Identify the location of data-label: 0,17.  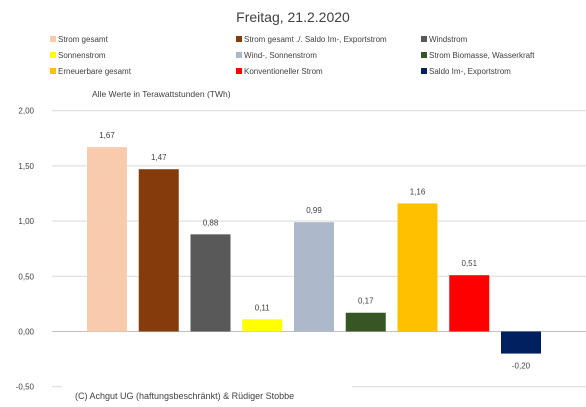
(366, 301).